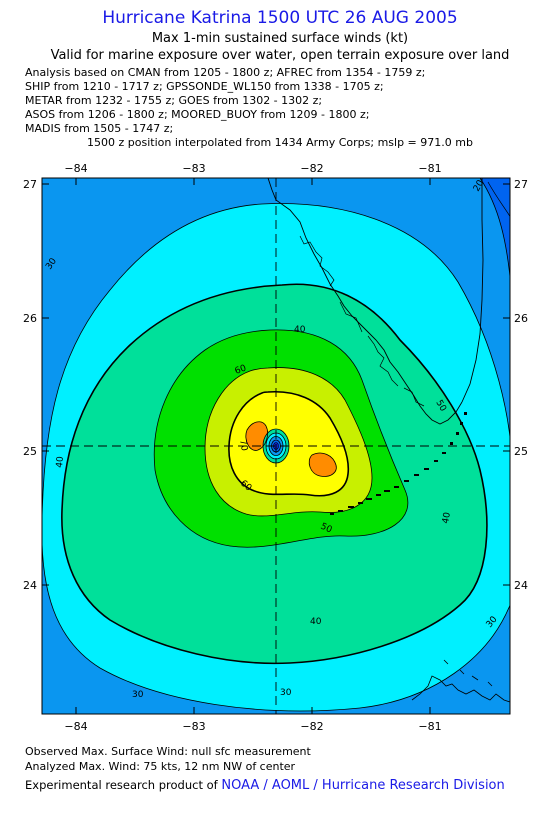  Describe the element at coordinates (521, 385) in the screenshot. I see `latitude-labels-right: 27 26 25 24` at that location.